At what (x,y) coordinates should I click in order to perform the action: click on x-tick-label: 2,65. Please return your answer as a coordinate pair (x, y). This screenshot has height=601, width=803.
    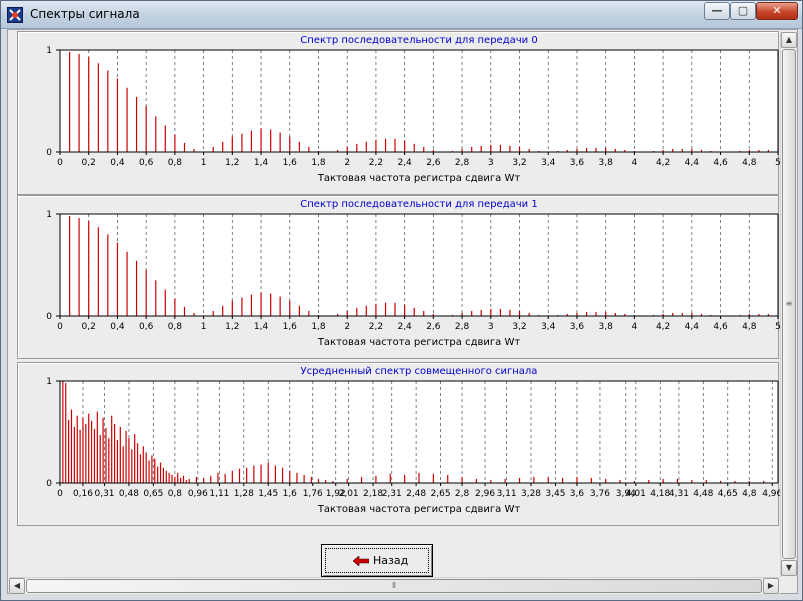
    Looking at the image, I should click on (441, 494).